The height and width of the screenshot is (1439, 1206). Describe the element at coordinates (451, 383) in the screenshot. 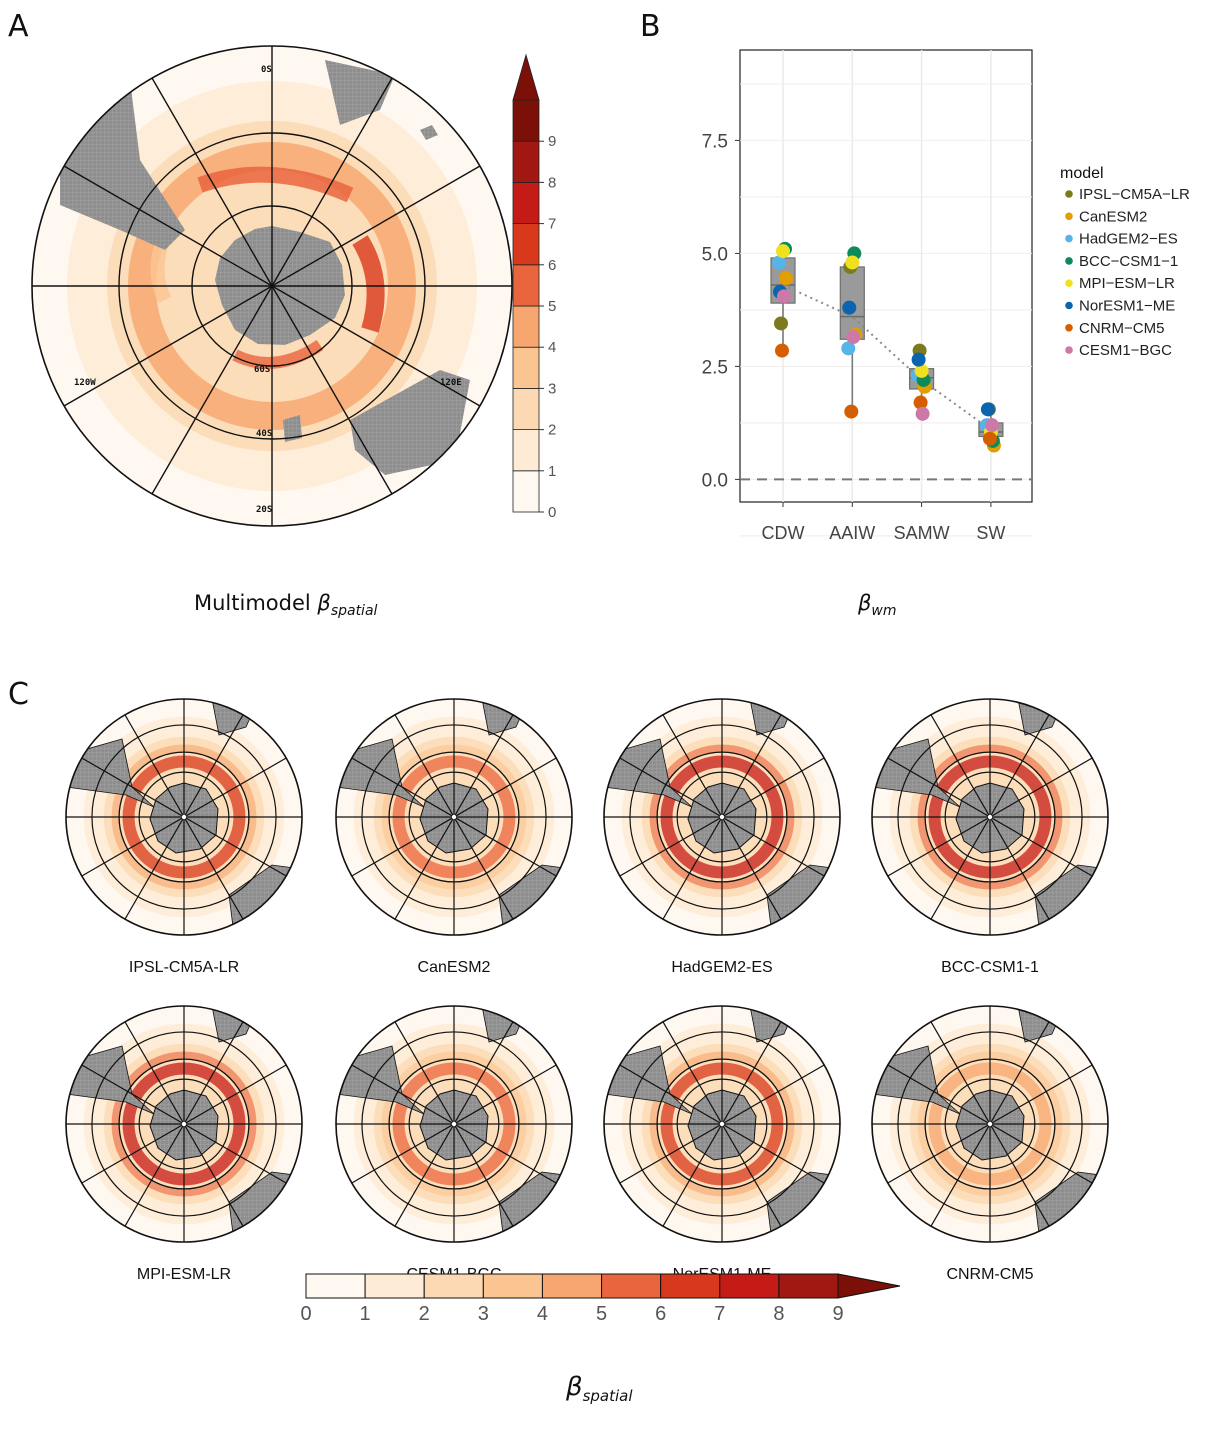

I see `lon-label-120e: 120E` at that location.